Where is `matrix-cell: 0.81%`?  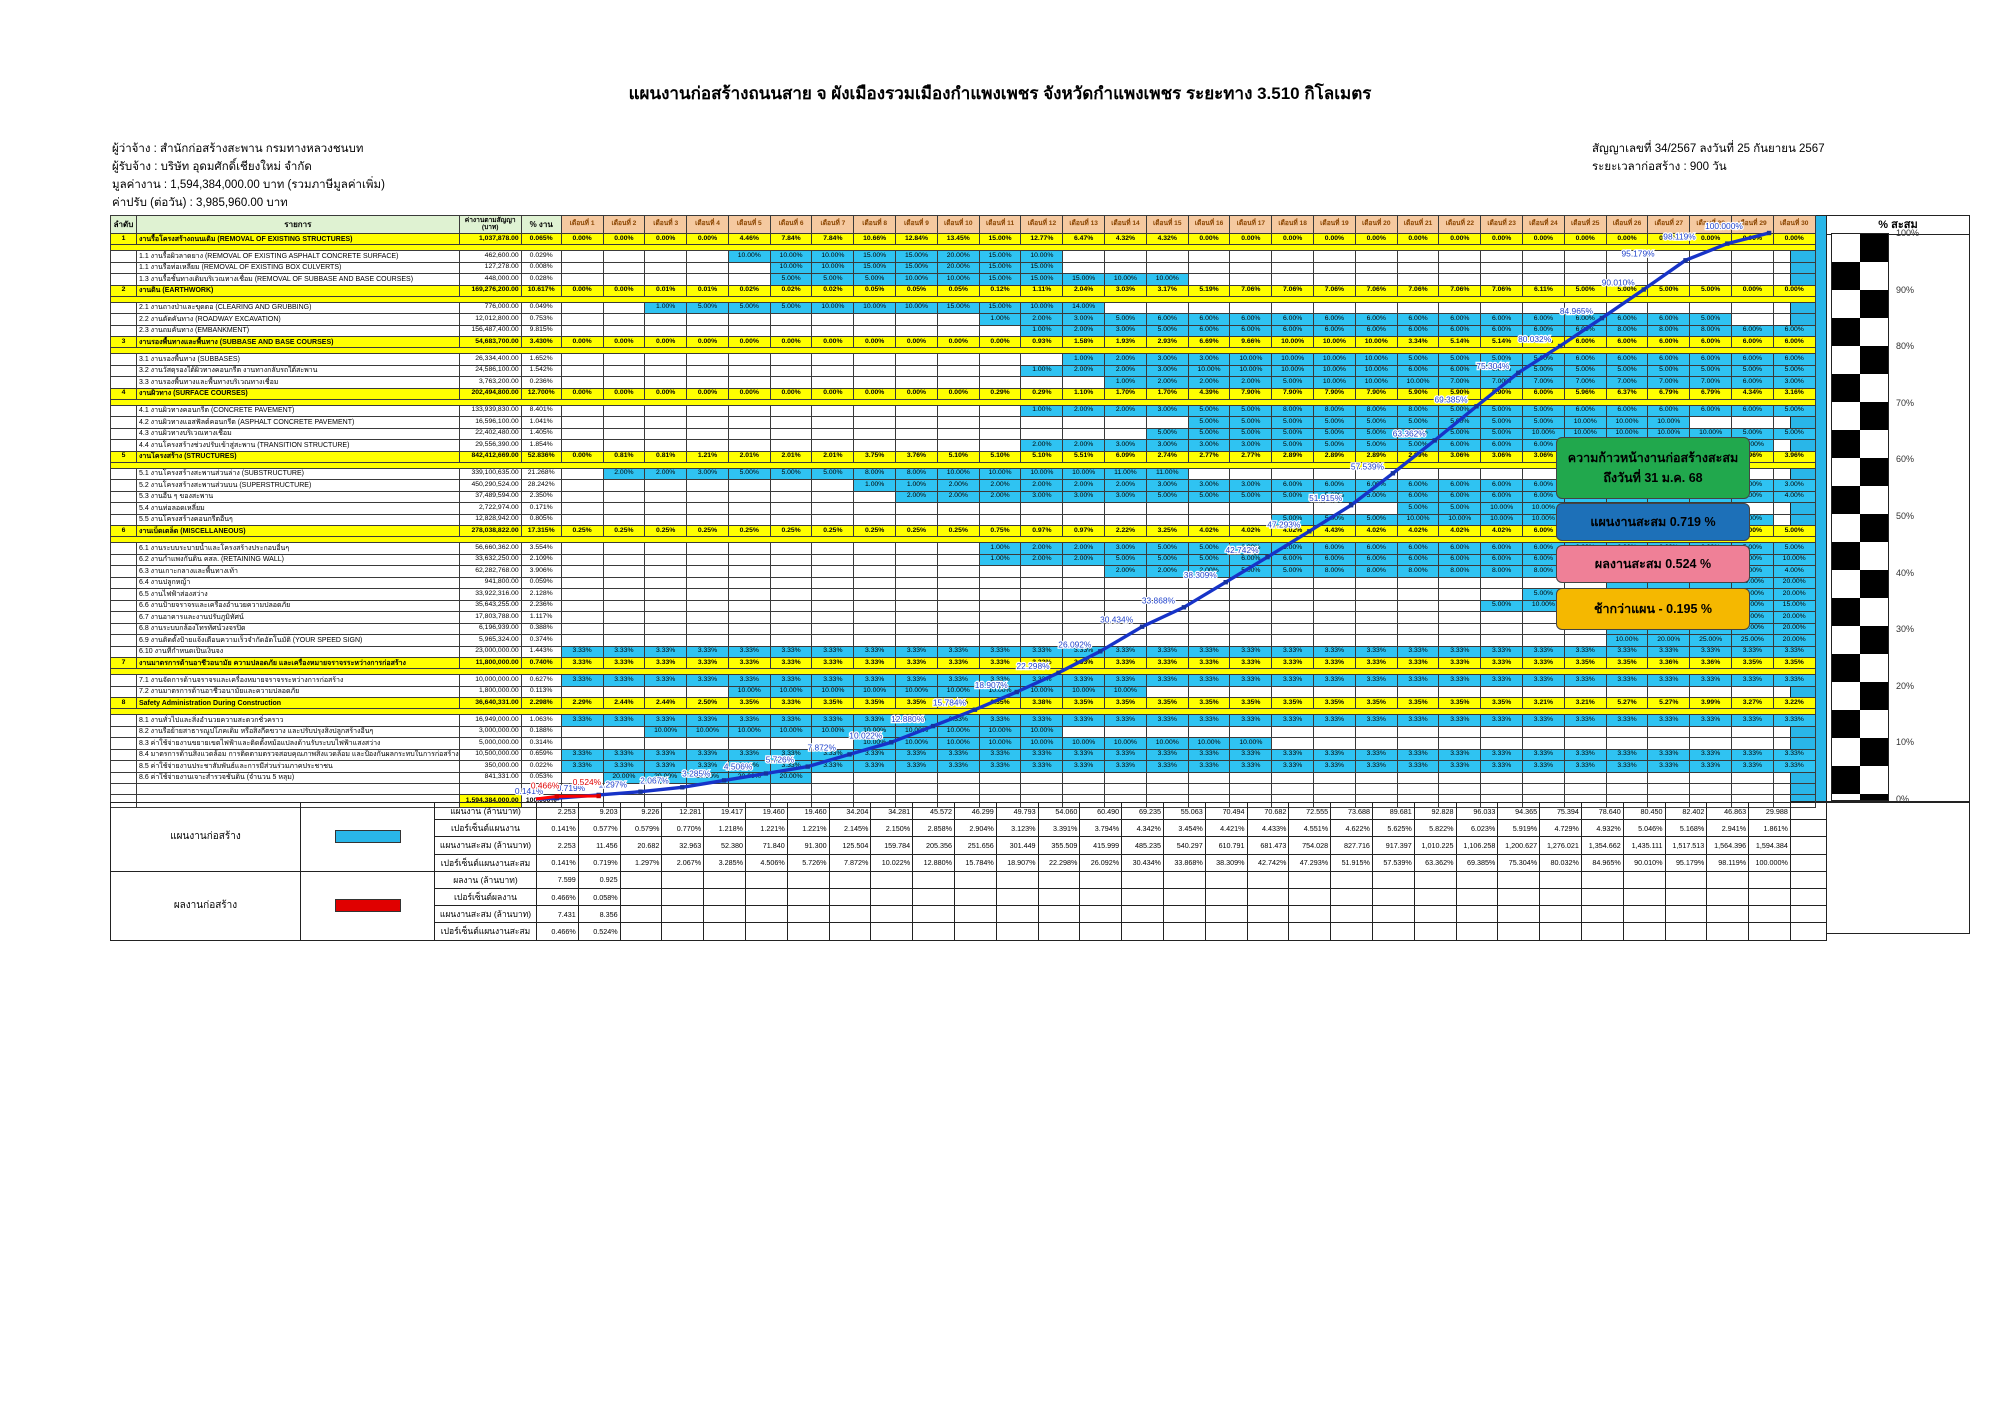 matrix-cell: 0.81% is located at coordinates (666, 456).